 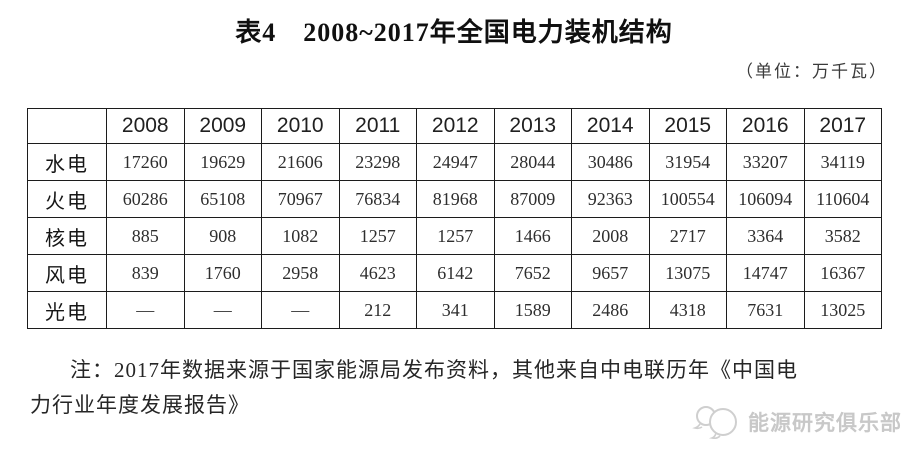 What do you see at coordinates (434, 370) in the screenshot?
I see `note-line-1: 注：2017年数据来源于国家能源局发布资料，其他来自中电联历年《中国电` at bounding box center [434, 370].